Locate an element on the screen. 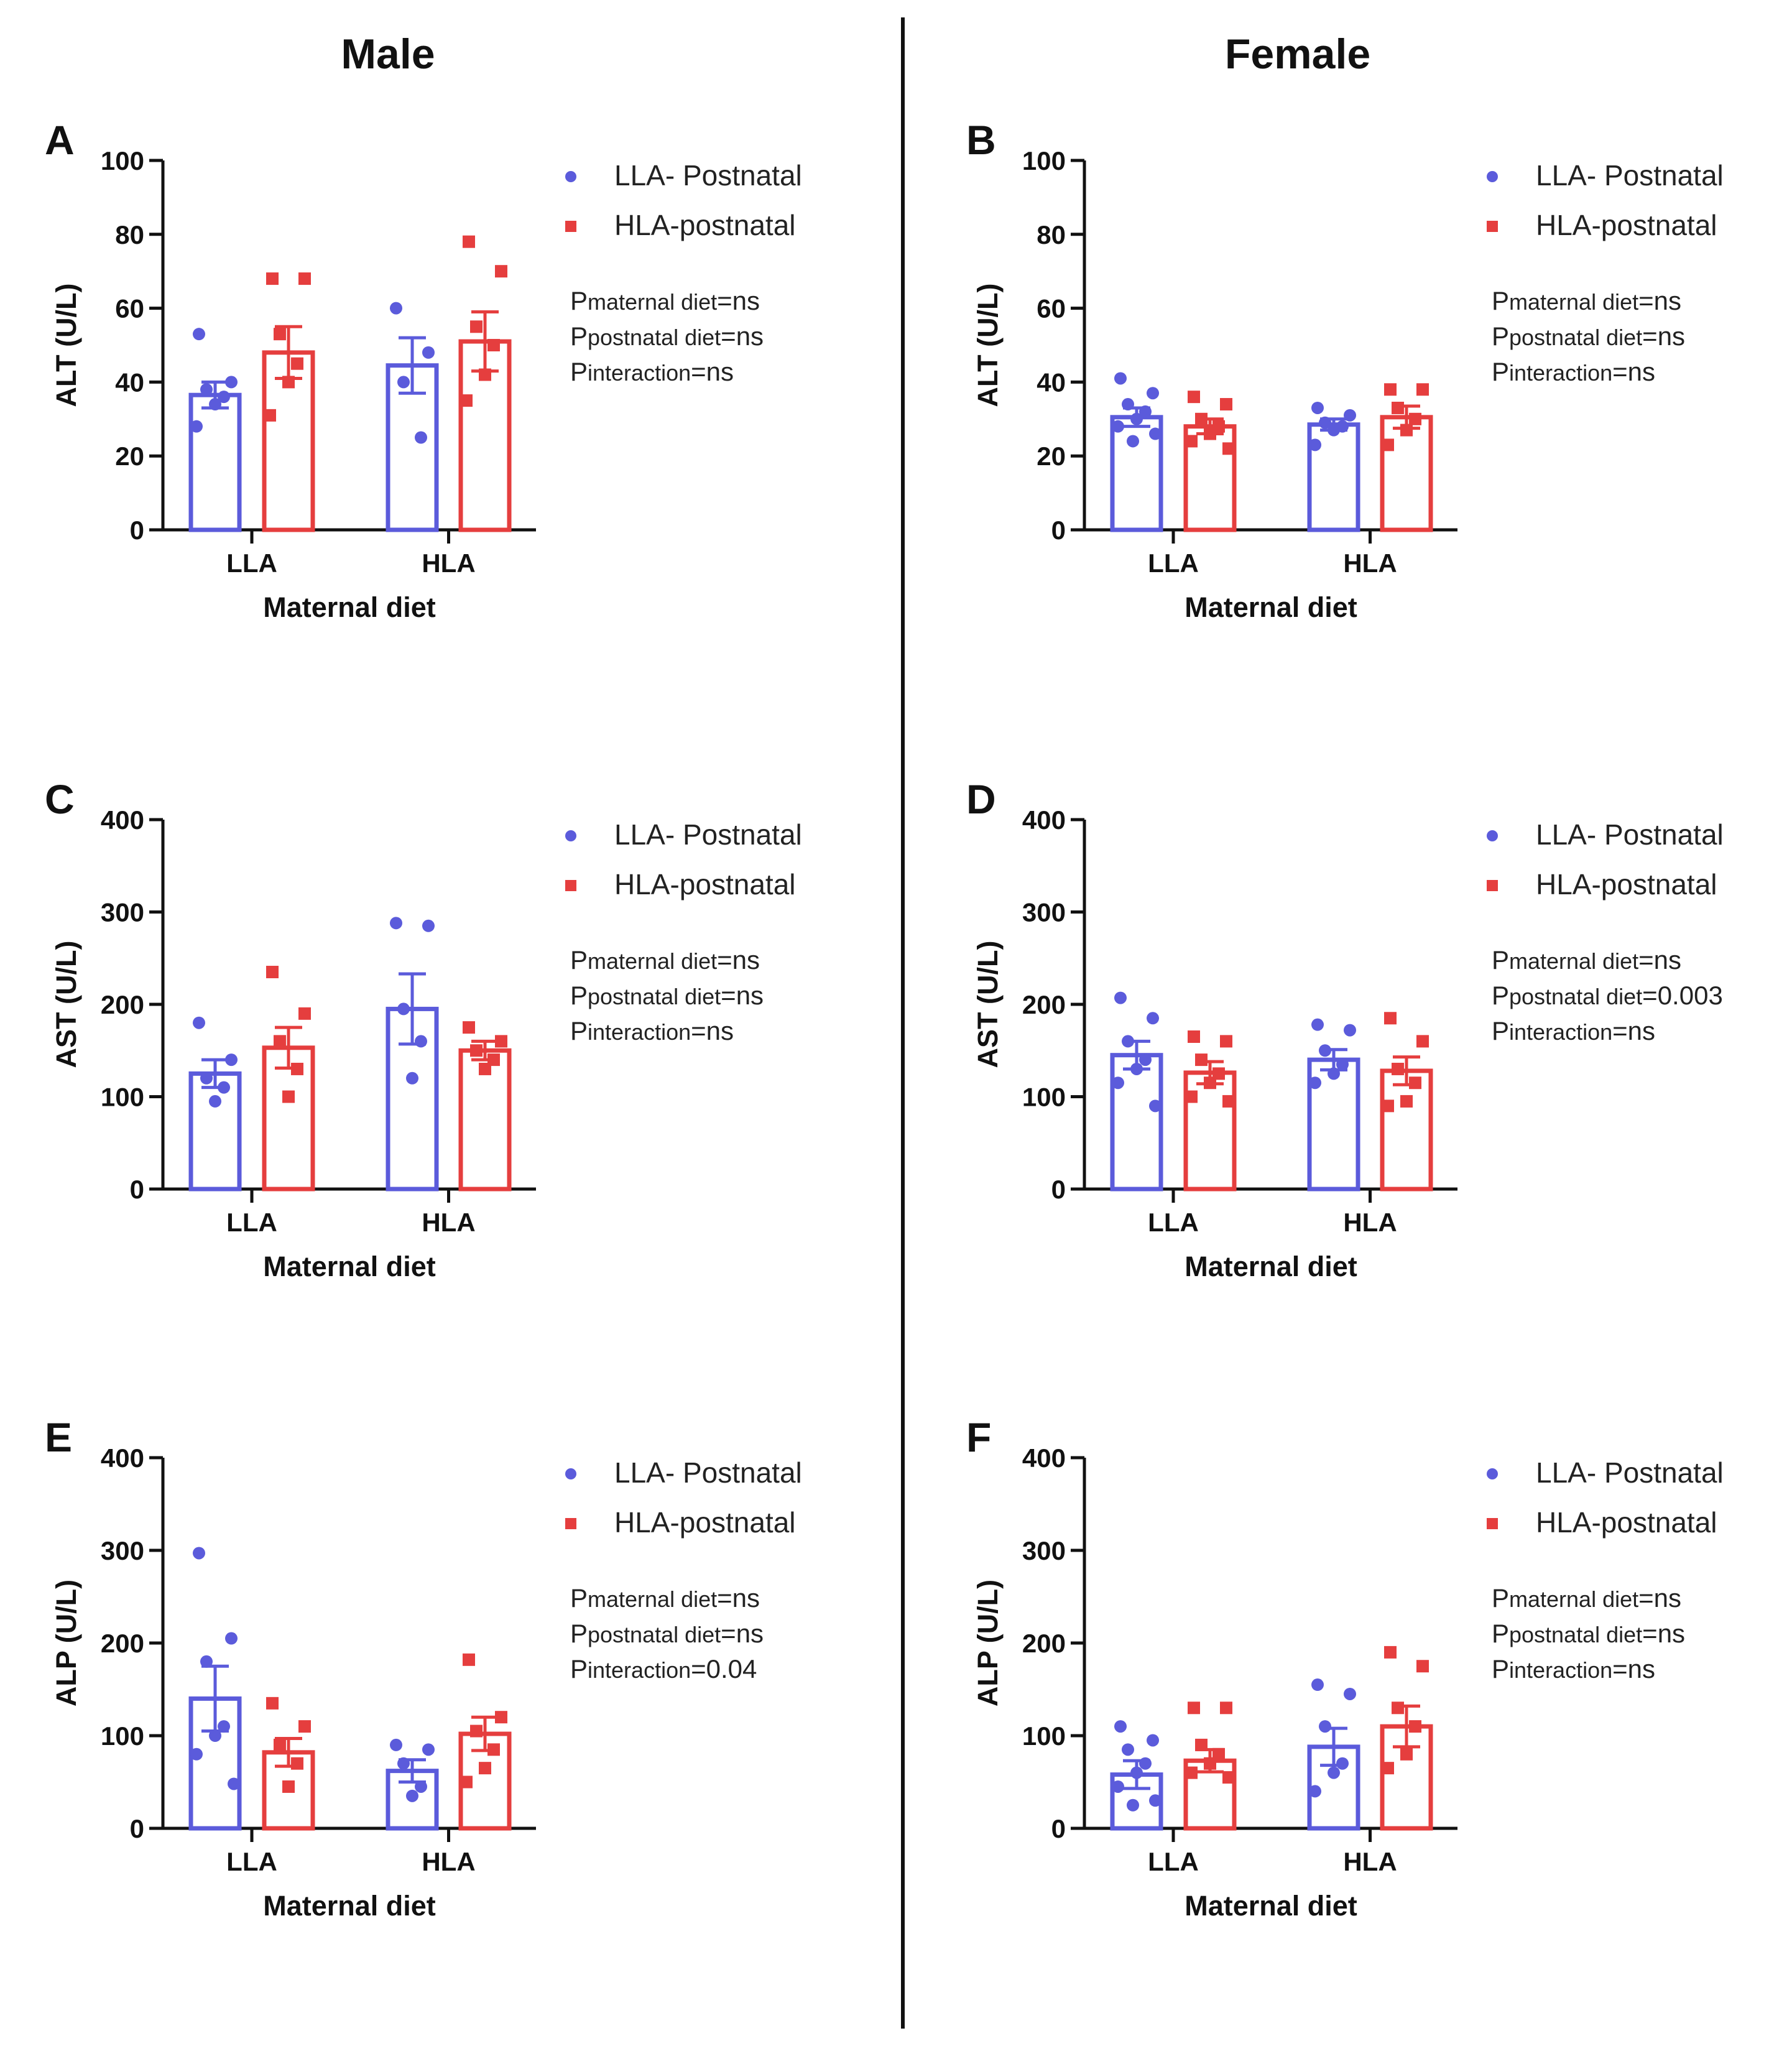 This screenshot has width=1792, height=2046. stat-line: Pmaternal diet=ns is located at coordinates (1586, 300).